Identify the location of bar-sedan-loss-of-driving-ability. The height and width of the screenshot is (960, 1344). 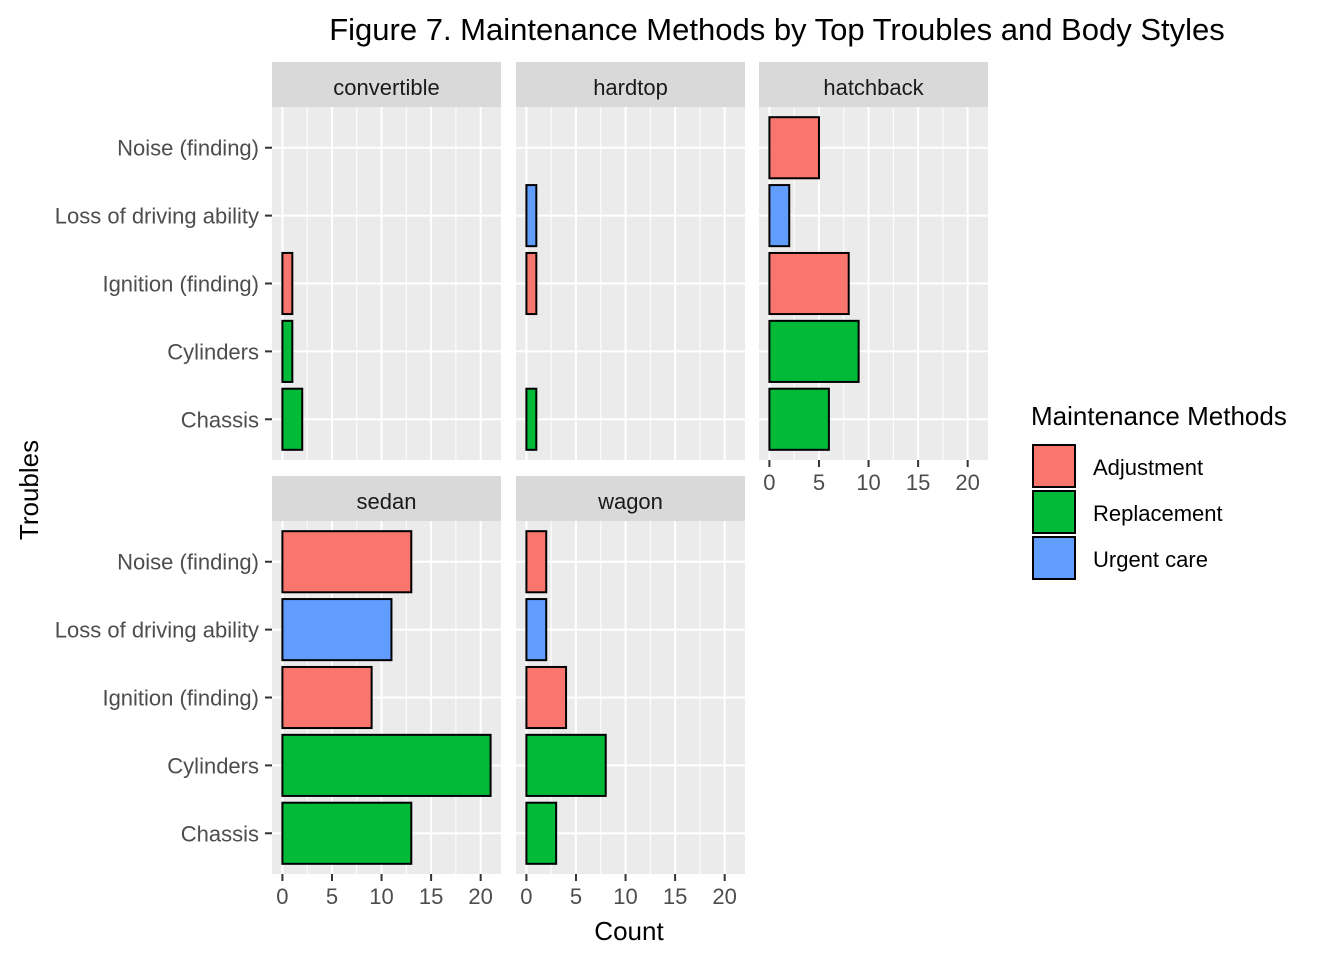
(337, 630).